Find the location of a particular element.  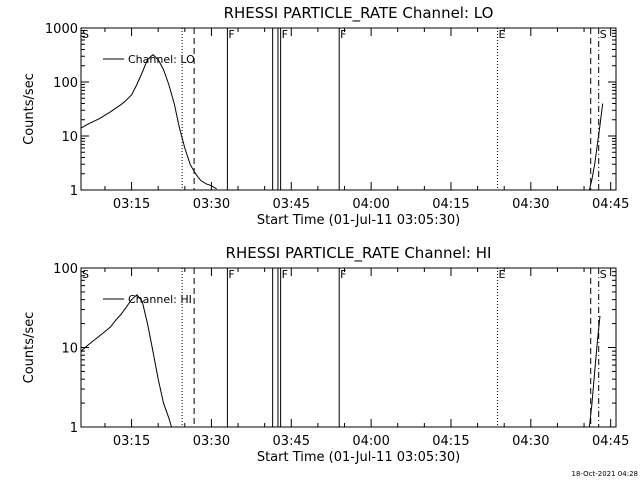

legend-label: Channel: LO is located at coordinates (161, 59).